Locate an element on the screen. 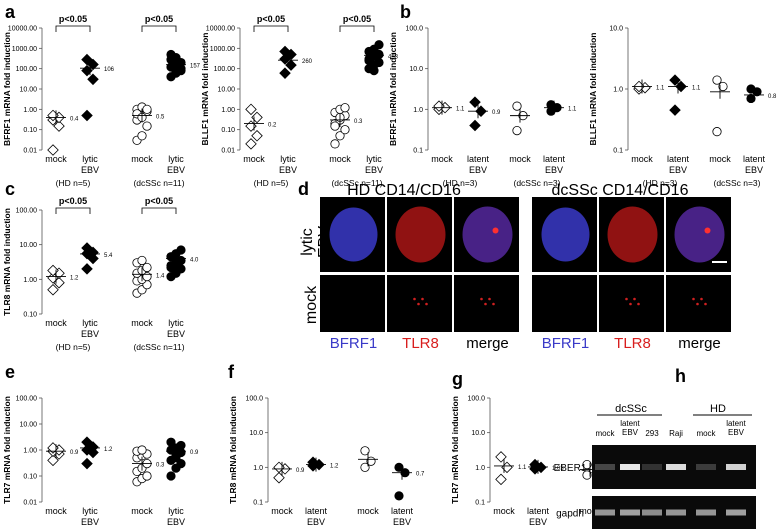 The image size is (778, 530). mean-value-label: 0.5 is located at coordinates (160, 117).